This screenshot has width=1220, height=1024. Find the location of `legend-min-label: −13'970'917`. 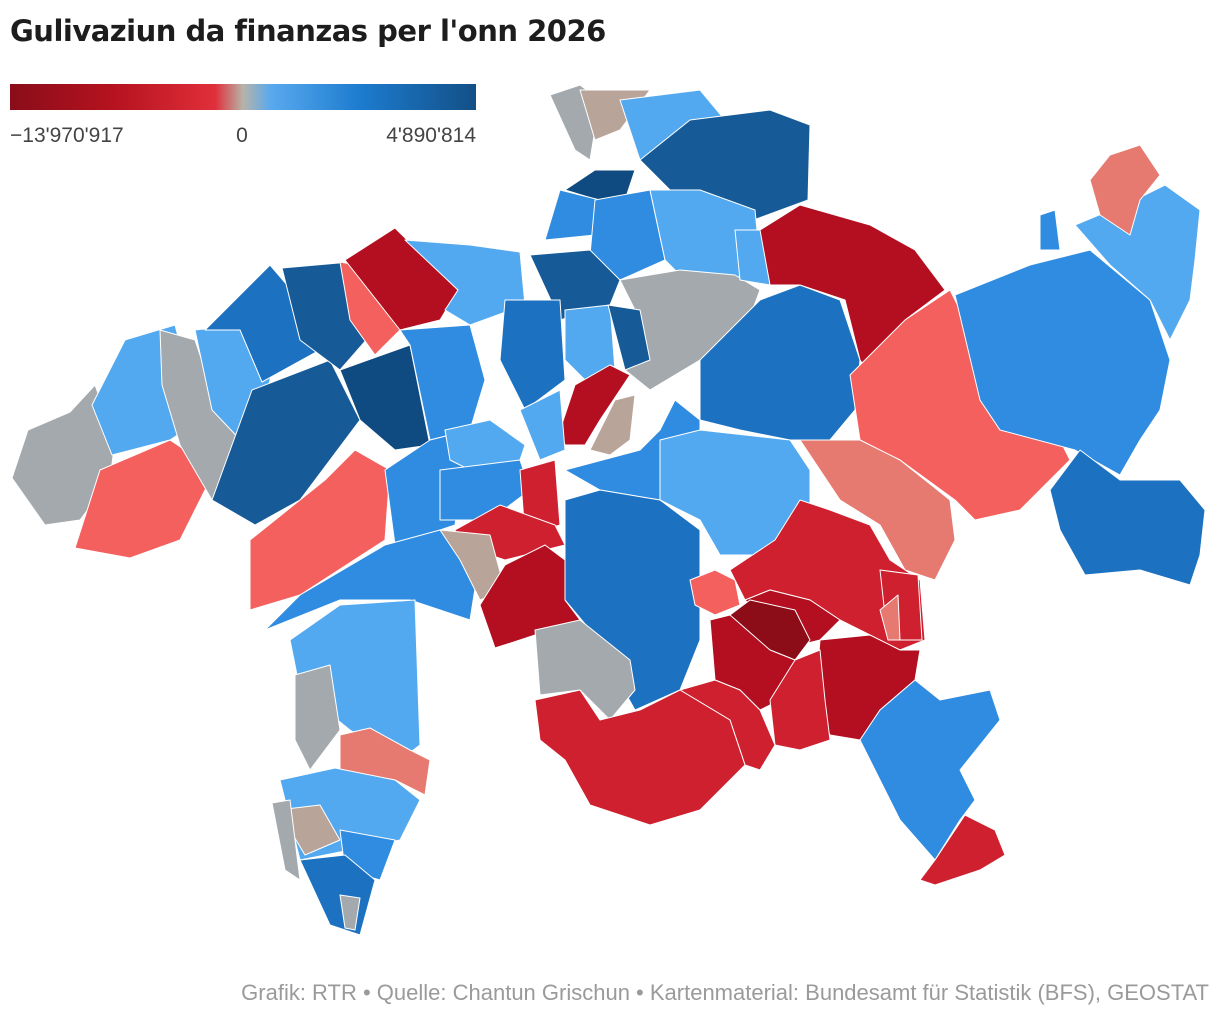

legend-min-label: −13'970'917 is located at coordinates (67, 135).